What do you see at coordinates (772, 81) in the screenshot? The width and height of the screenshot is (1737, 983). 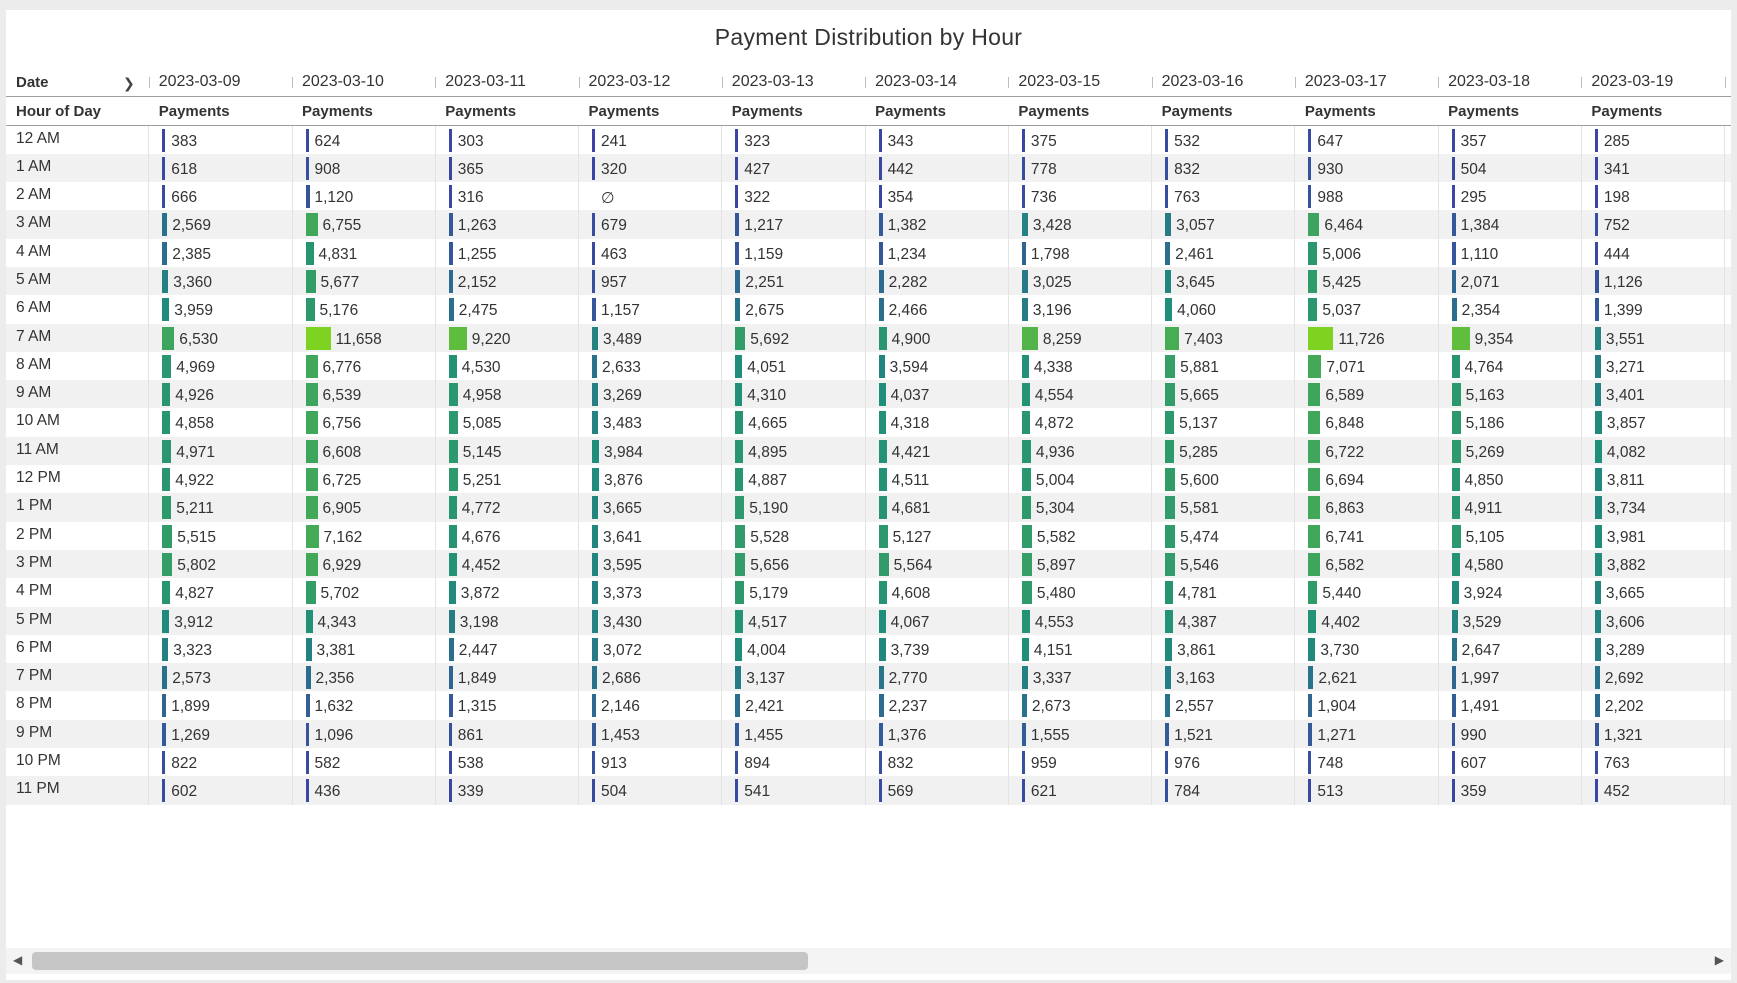 I see `date-header-text: 2023-03-13` at bounding box center [772, 81].